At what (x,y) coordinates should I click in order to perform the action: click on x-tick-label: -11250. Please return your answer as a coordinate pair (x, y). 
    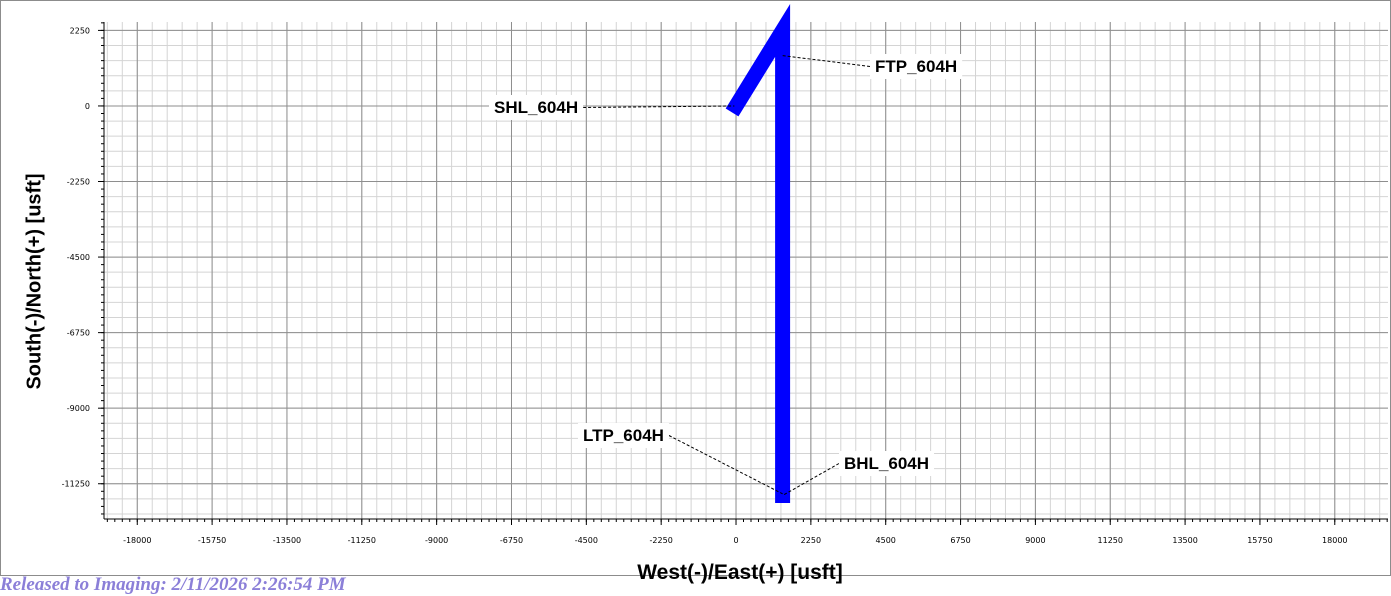
    Looking at the image, I should click on (362, 540).